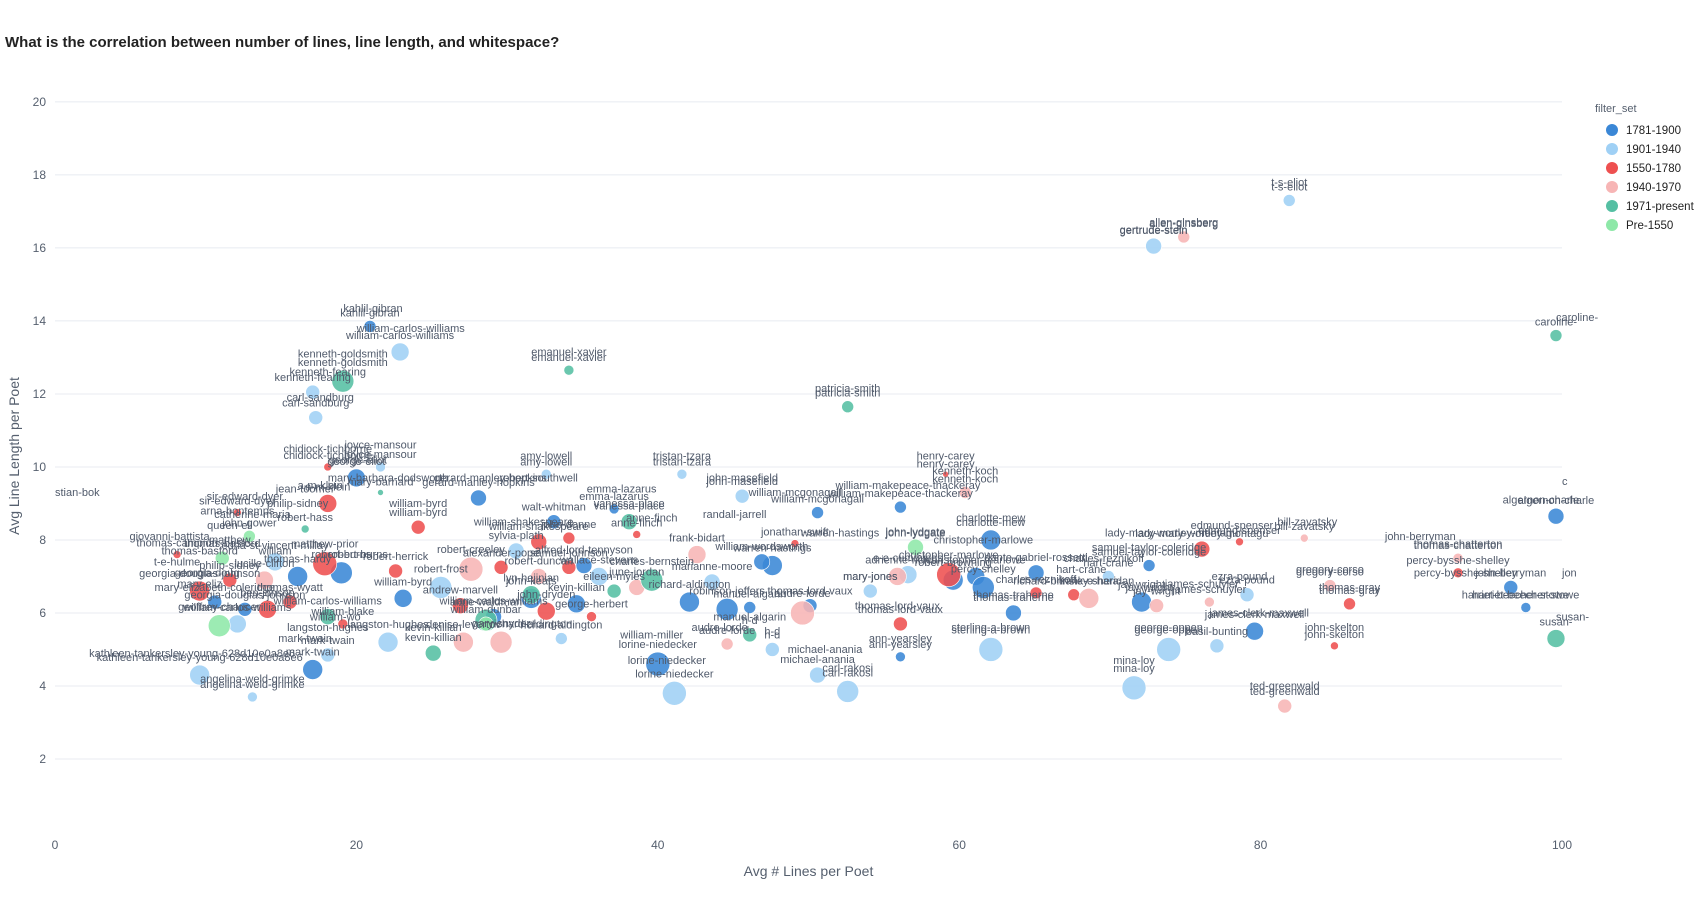 The image size is (1704, 900). Describe the element at coordinates (1650, 206) in the screenshot. I see `legend-item: 1971-present` at that location.